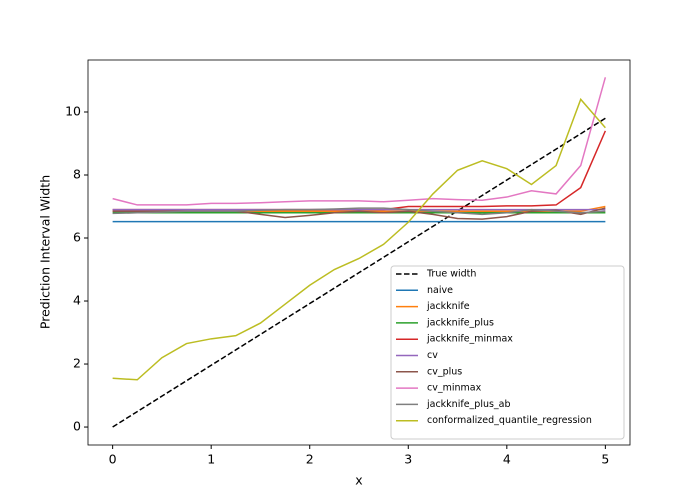  I want to click on legend-label: jackknife_minmax, so click(469, 339).